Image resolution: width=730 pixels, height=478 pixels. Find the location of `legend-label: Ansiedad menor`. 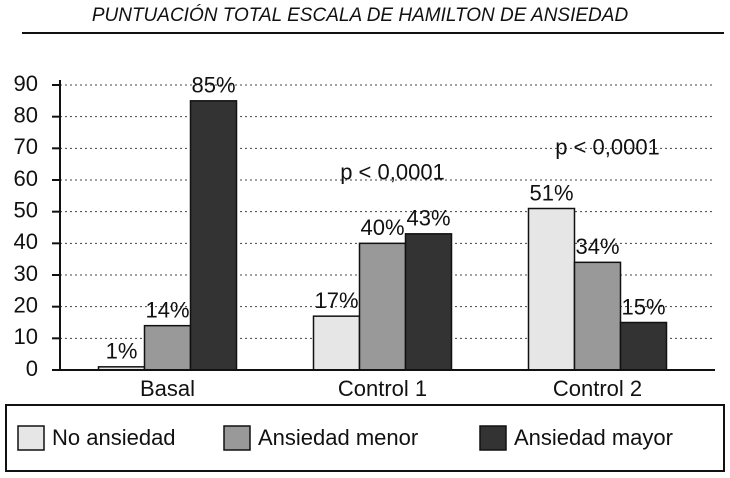

legend-label: Ansiedad menor is located at coordinates (338, 437).